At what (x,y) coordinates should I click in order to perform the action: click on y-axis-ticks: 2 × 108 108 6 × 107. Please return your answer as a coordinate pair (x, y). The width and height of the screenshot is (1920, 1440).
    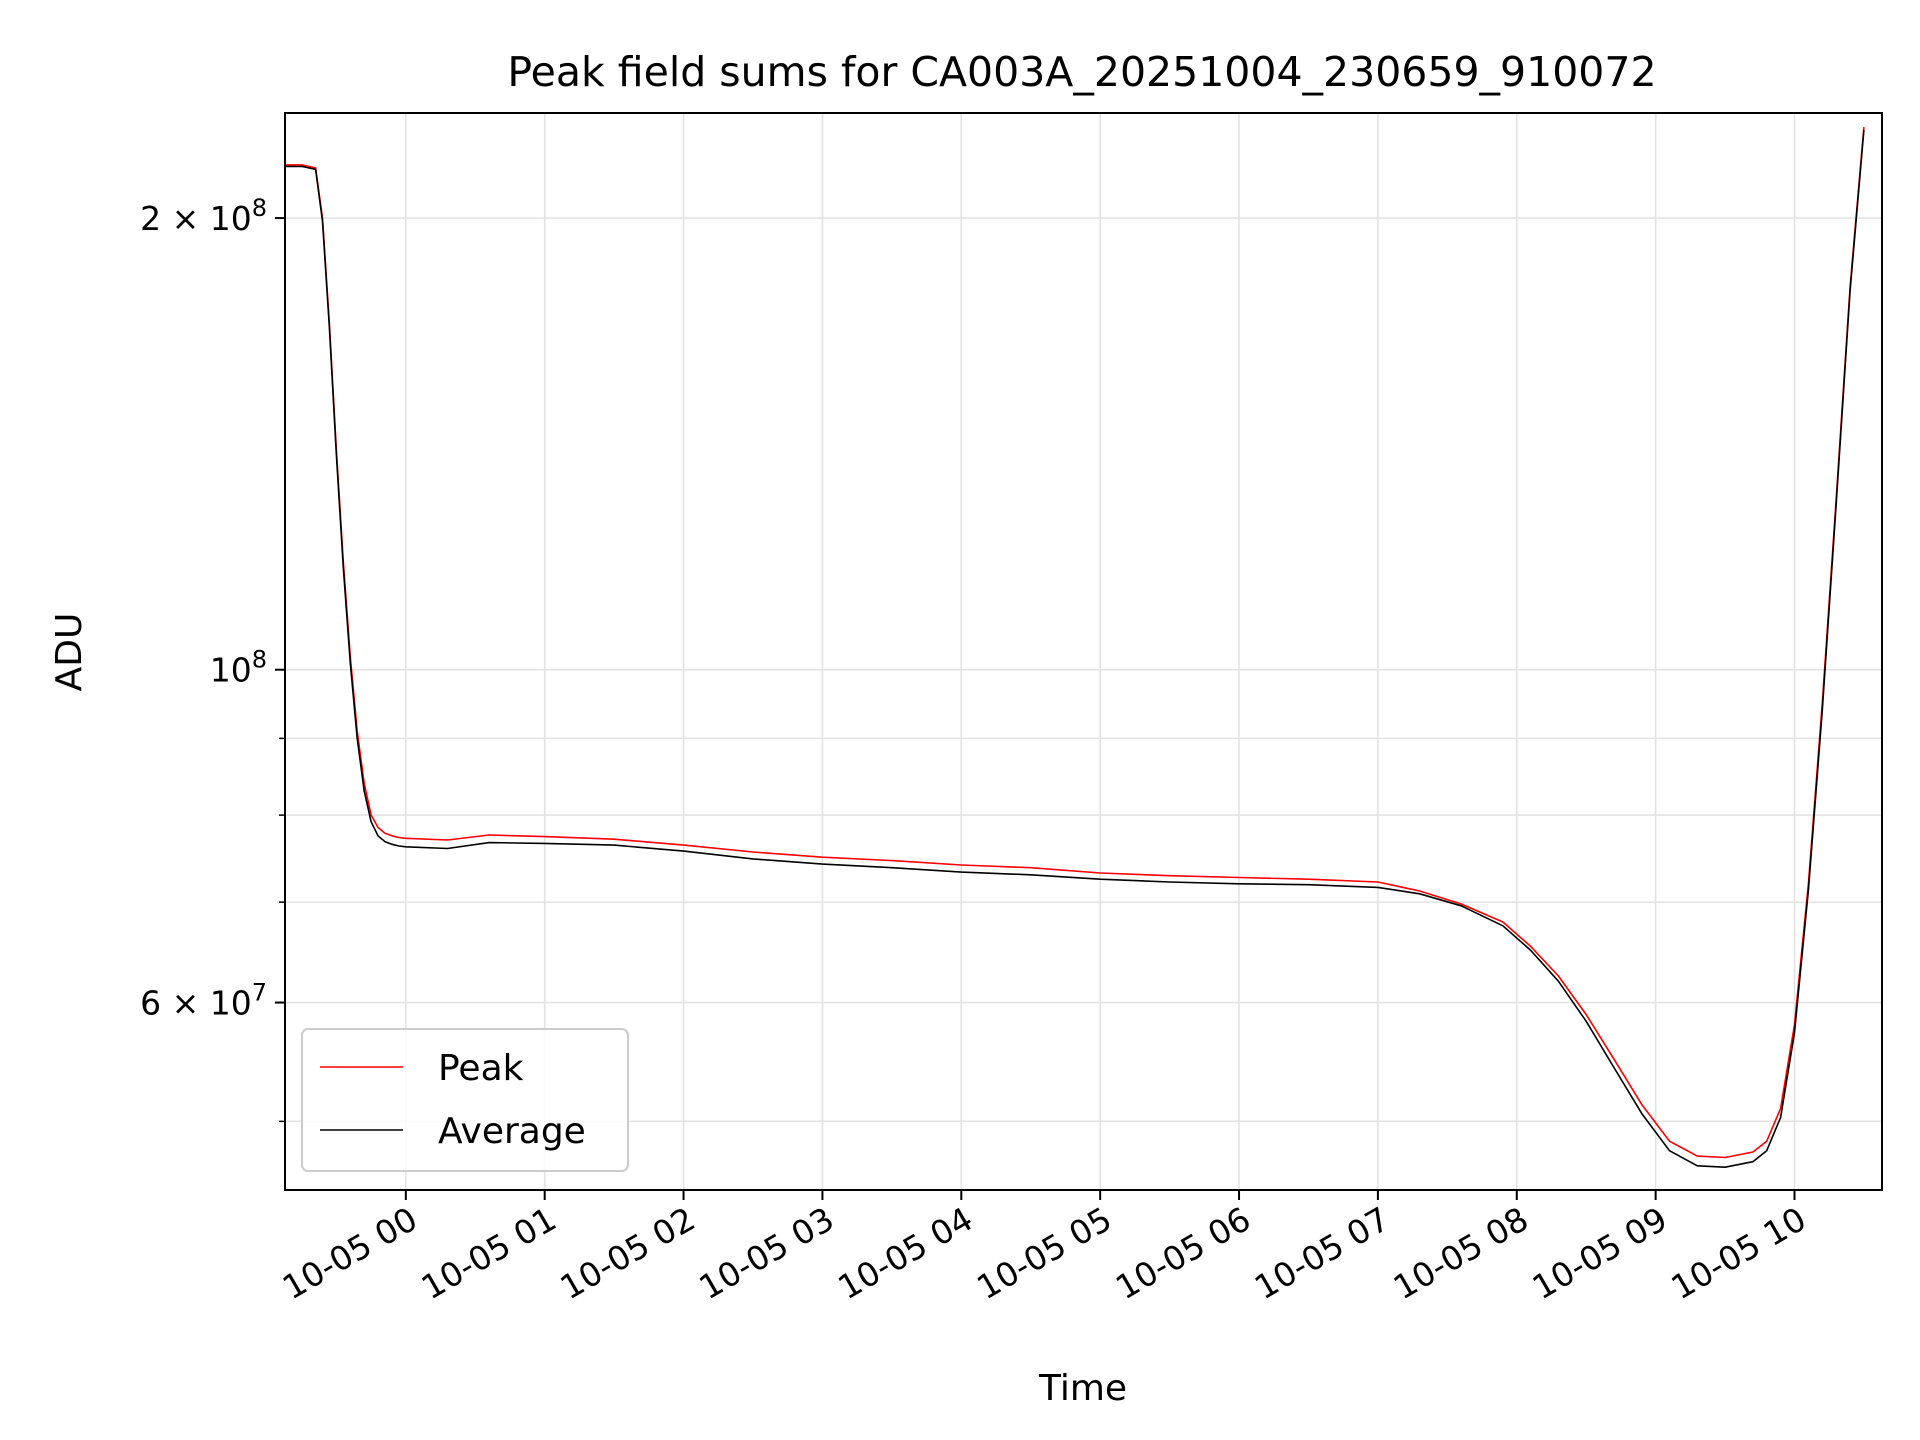
    Looking at the image, I should click on (212, 658).